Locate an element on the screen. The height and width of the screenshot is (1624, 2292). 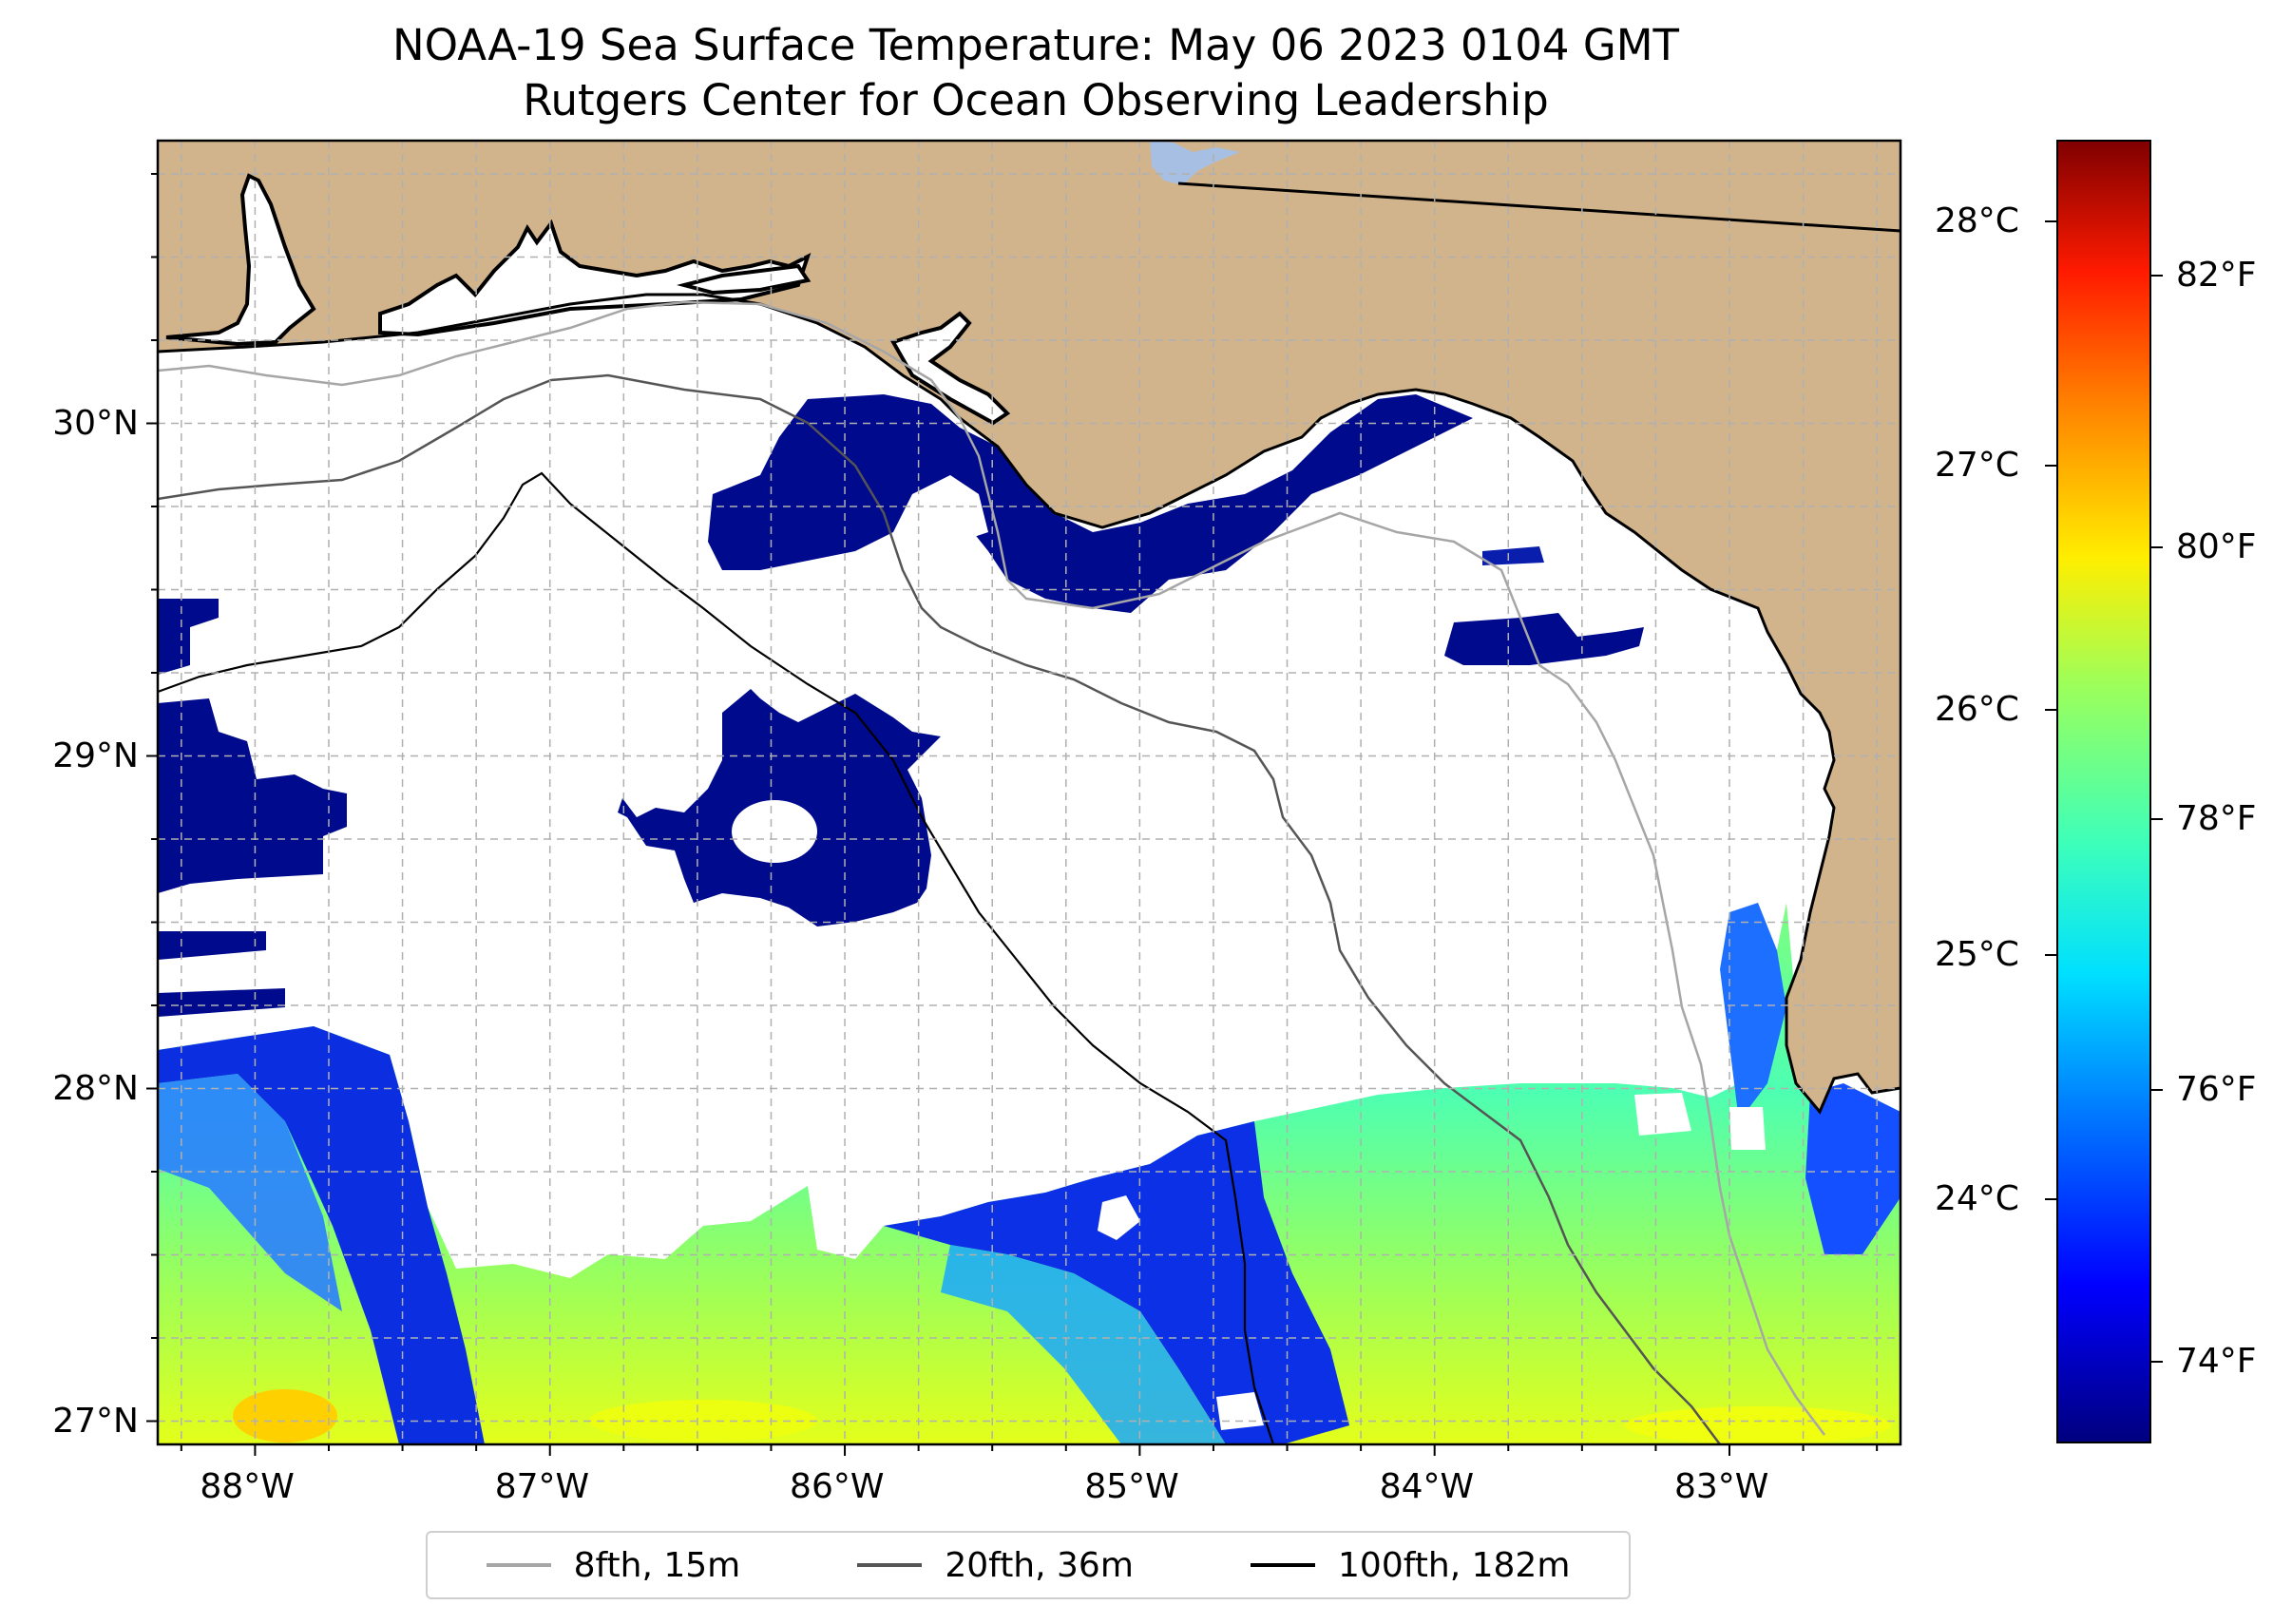
sst-cold-patch-northeast is located at coordinates (1544, 639).